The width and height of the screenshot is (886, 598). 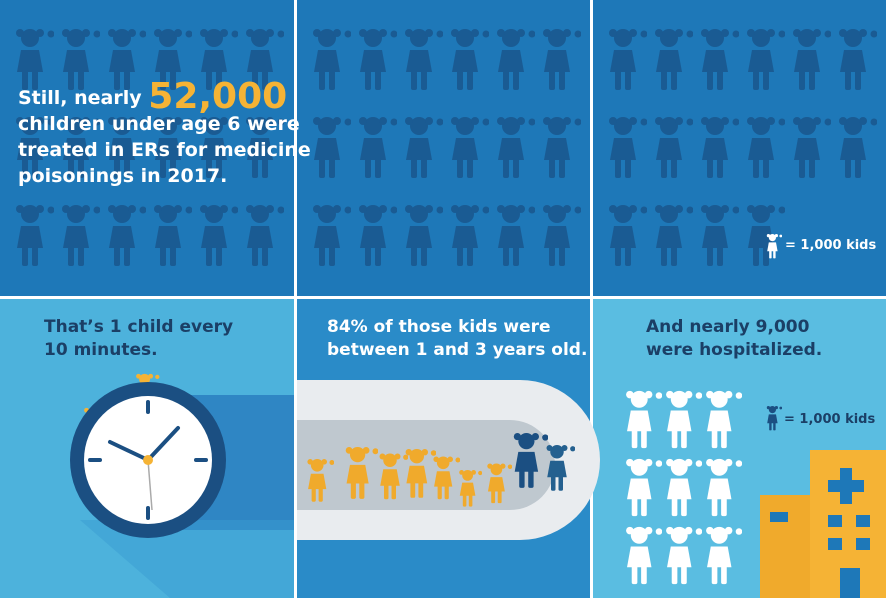 What do you see at coordinates (123, 176) in the screenshot?
I see `line: poisonings in 2017.` at bounding box center [123, 176].